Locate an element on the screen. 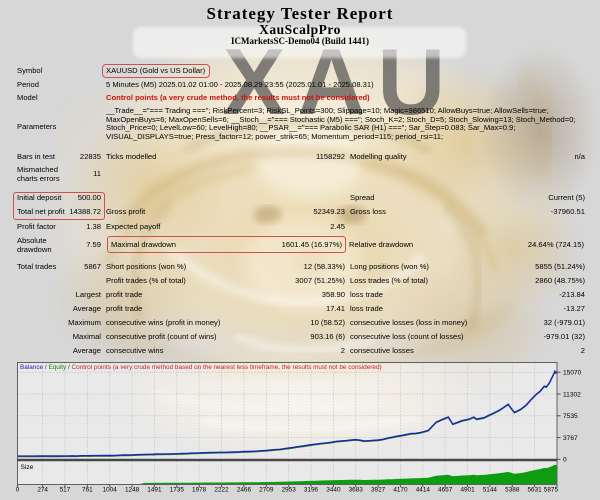  x-axis-label: 3683 is located at coordinates (356, 490).